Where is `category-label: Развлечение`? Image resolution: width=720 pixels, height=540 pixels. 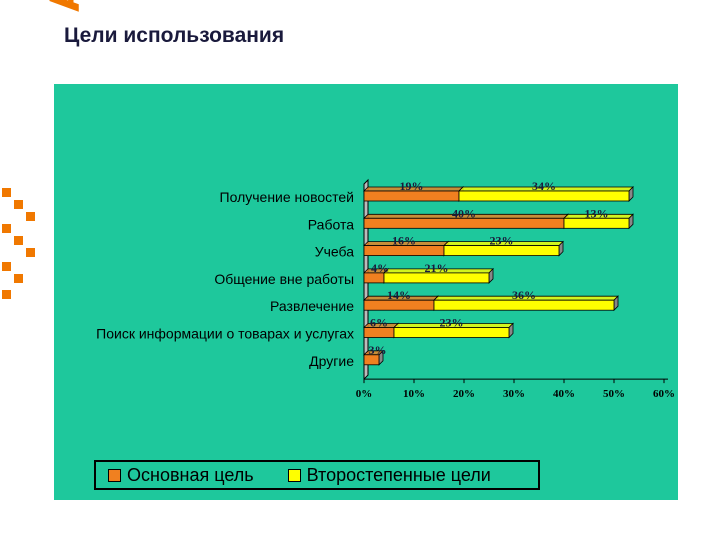
category-label: Развлечение is located at coordinates (312, 306).